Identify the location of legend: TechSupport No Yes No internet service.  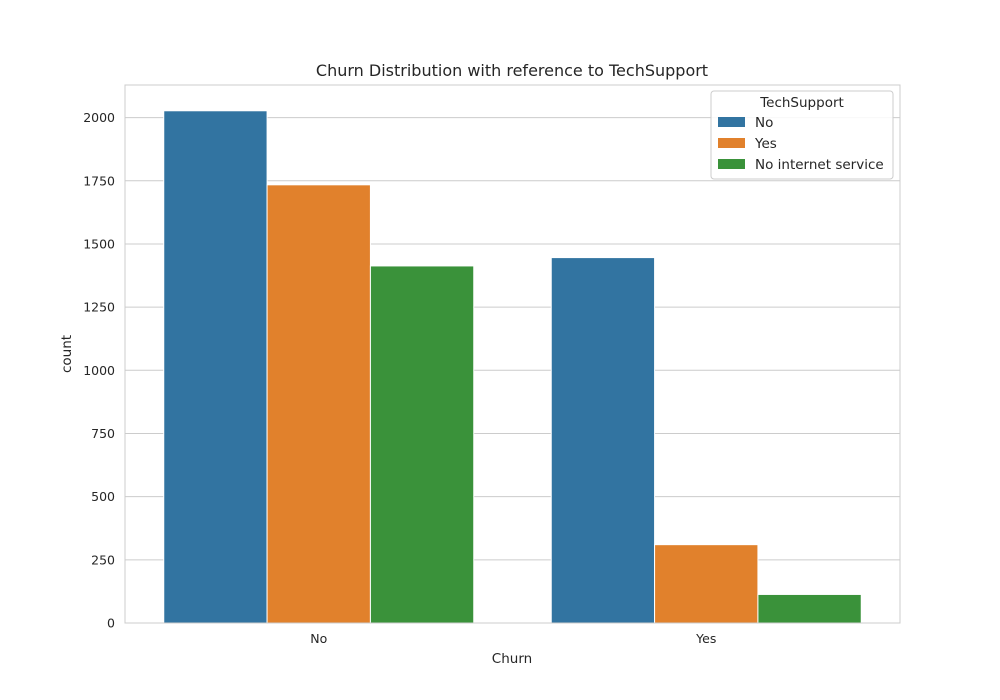
(802, 135).